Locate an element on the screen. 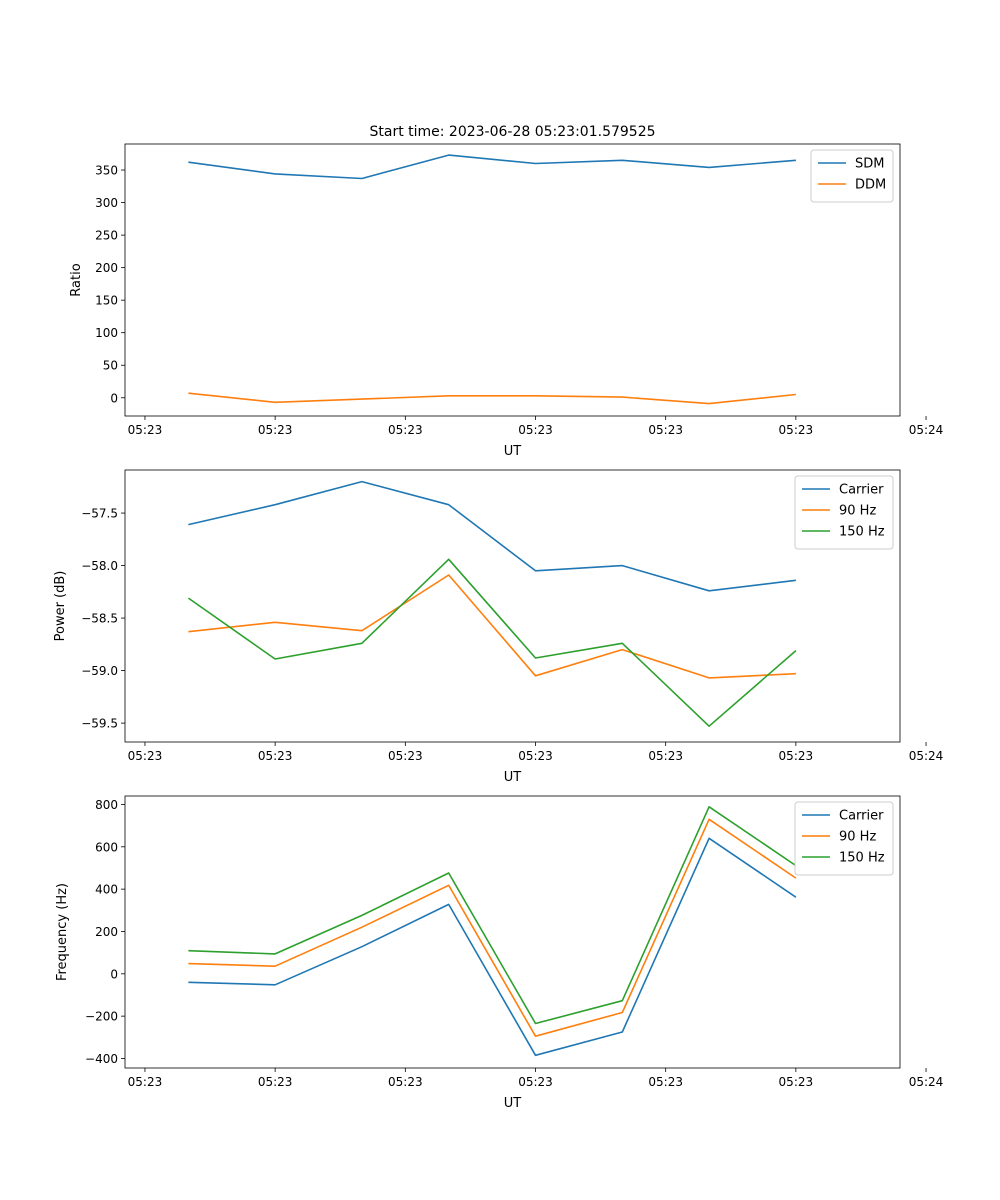 The width and height of the screenshot is (1000, 1200). y-tick-label: 50 is located at coordinates (110, 366).